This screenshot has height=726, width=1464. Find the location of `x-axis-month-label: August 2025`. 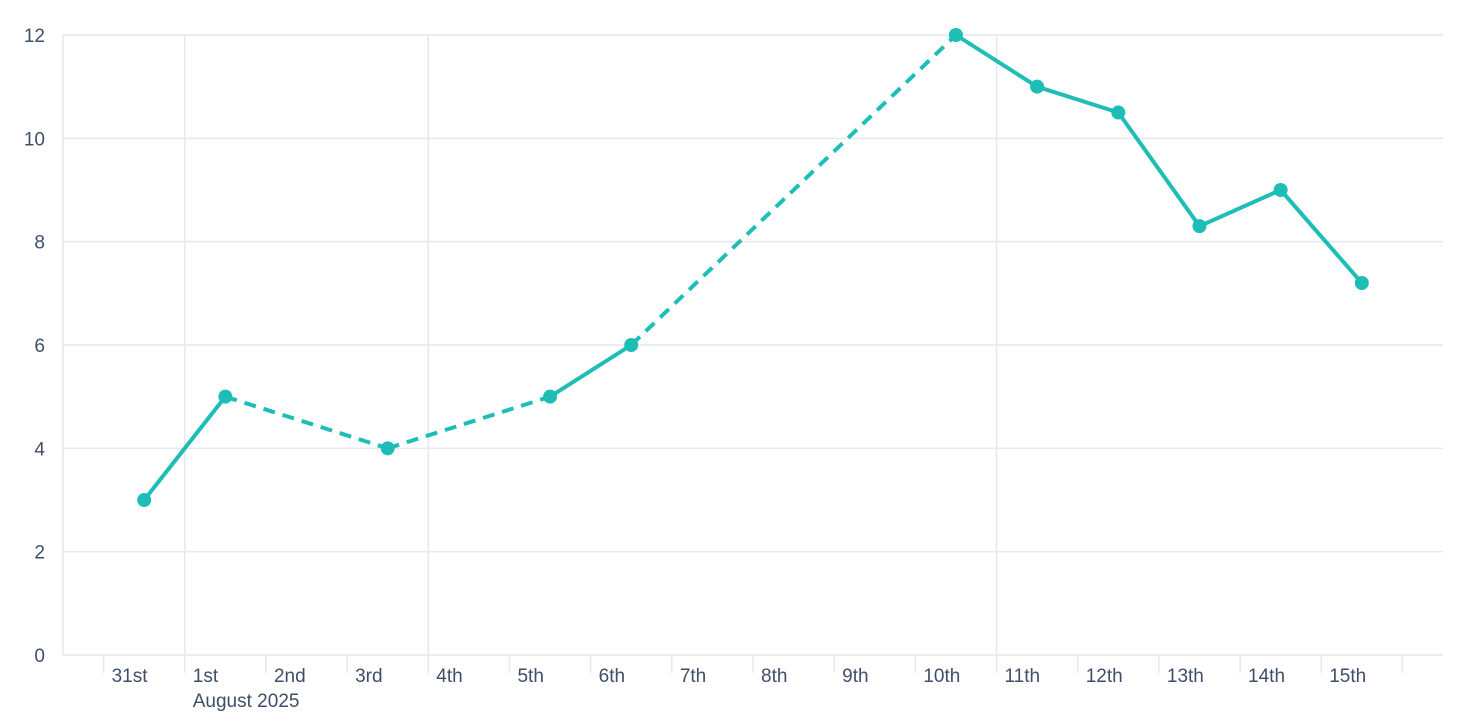

x-axis-month-label: August 2025 is located at coordinates (246, 701).